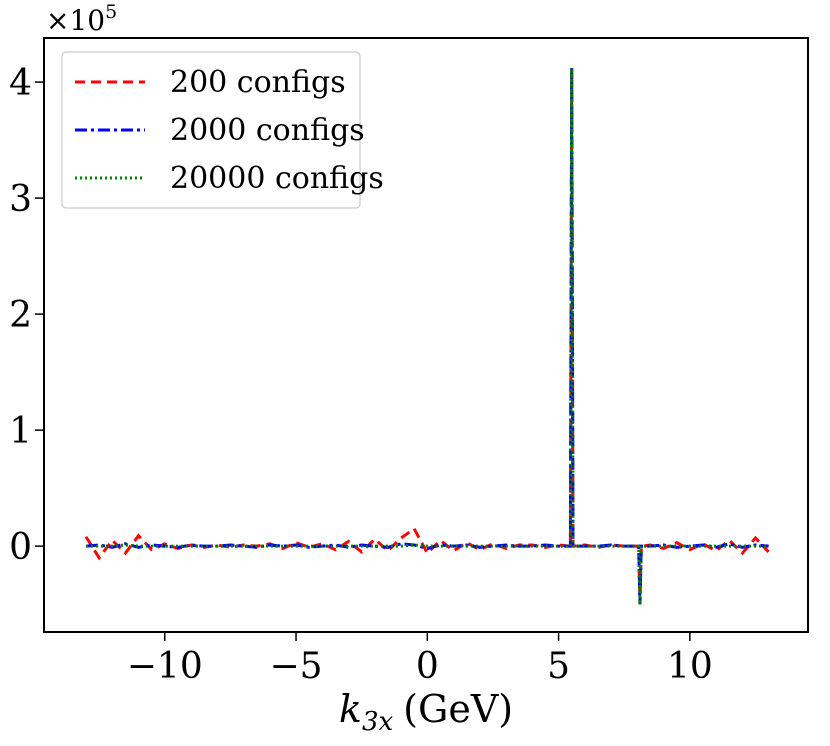 This screenshot has width=830, height=746. Describe the element at coordinates (258, 82) in the screenshot. I see `legend-label: 200 configs` at that location.